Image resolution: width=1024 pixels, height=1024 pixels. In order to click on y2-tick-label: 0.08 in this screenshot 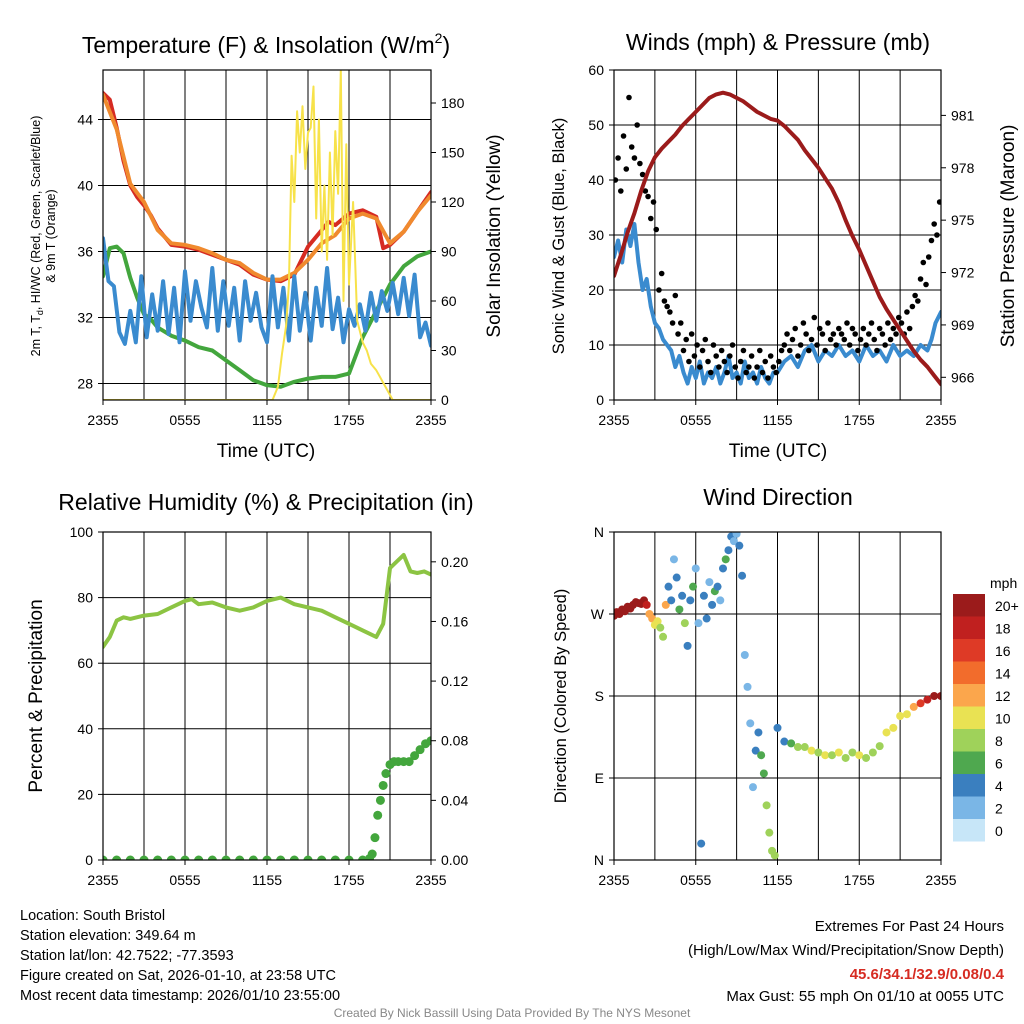, I will do `click(454, 741)`.